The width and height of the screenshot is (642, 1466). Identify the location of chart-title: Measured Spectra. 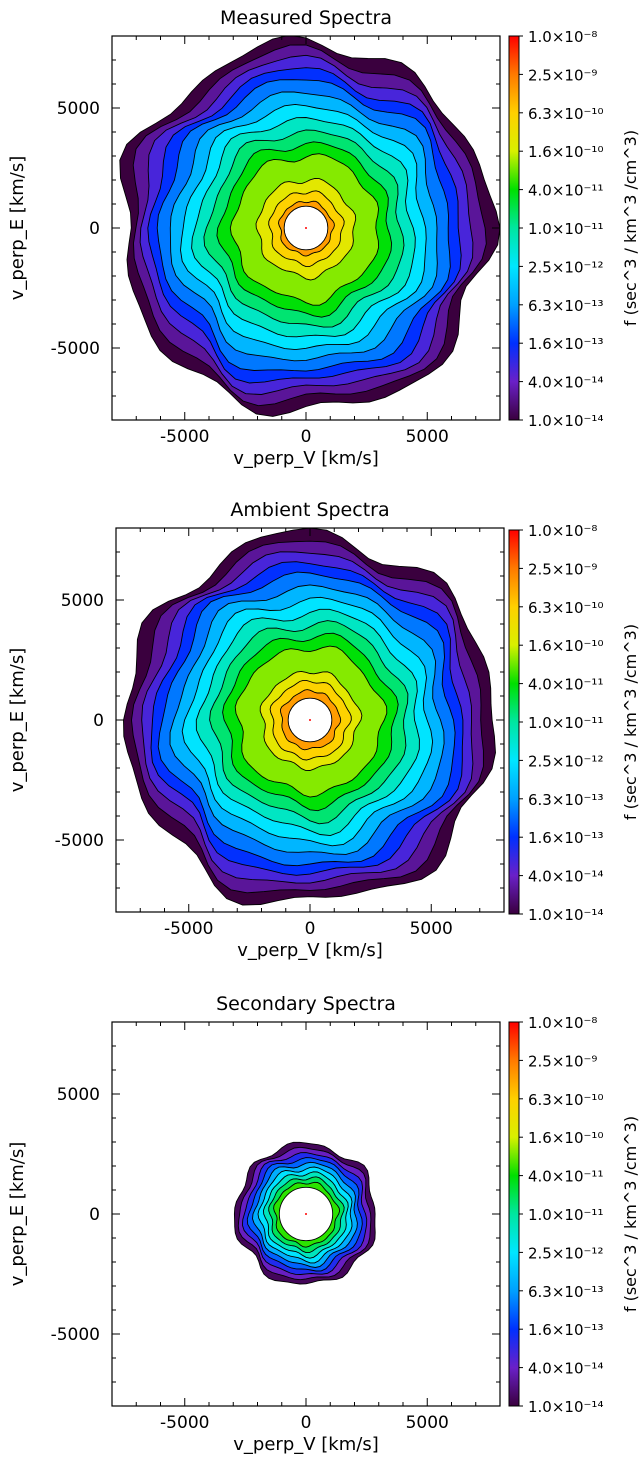
(306, 18).